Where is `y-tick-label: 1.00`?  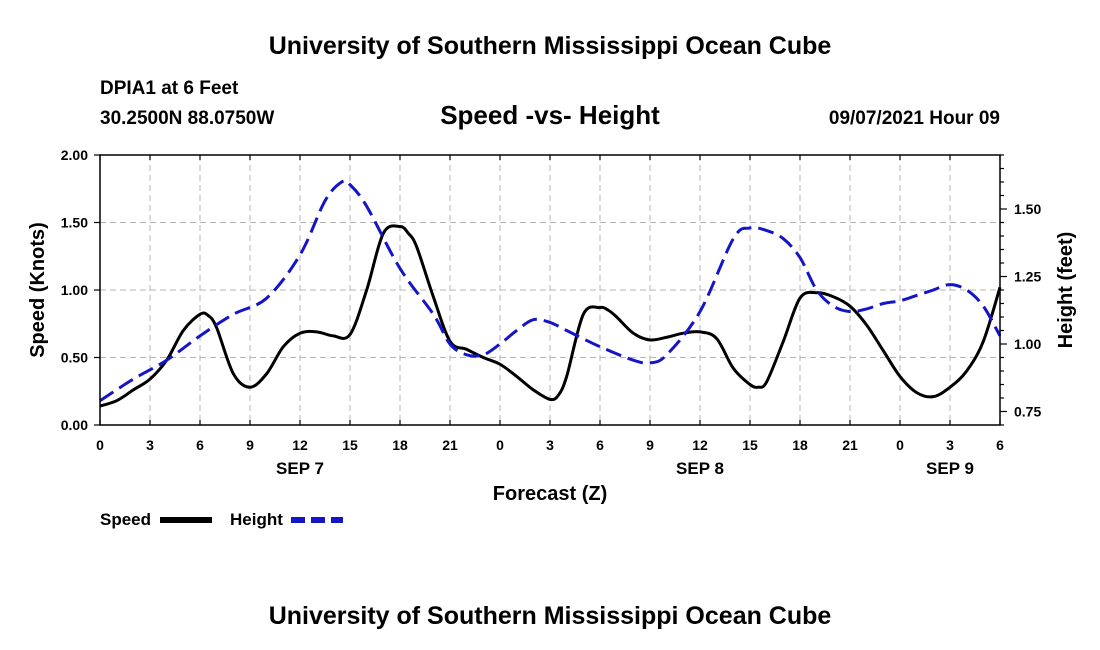 y-tick-label: 1.00 is located at coordinates (74, 290).